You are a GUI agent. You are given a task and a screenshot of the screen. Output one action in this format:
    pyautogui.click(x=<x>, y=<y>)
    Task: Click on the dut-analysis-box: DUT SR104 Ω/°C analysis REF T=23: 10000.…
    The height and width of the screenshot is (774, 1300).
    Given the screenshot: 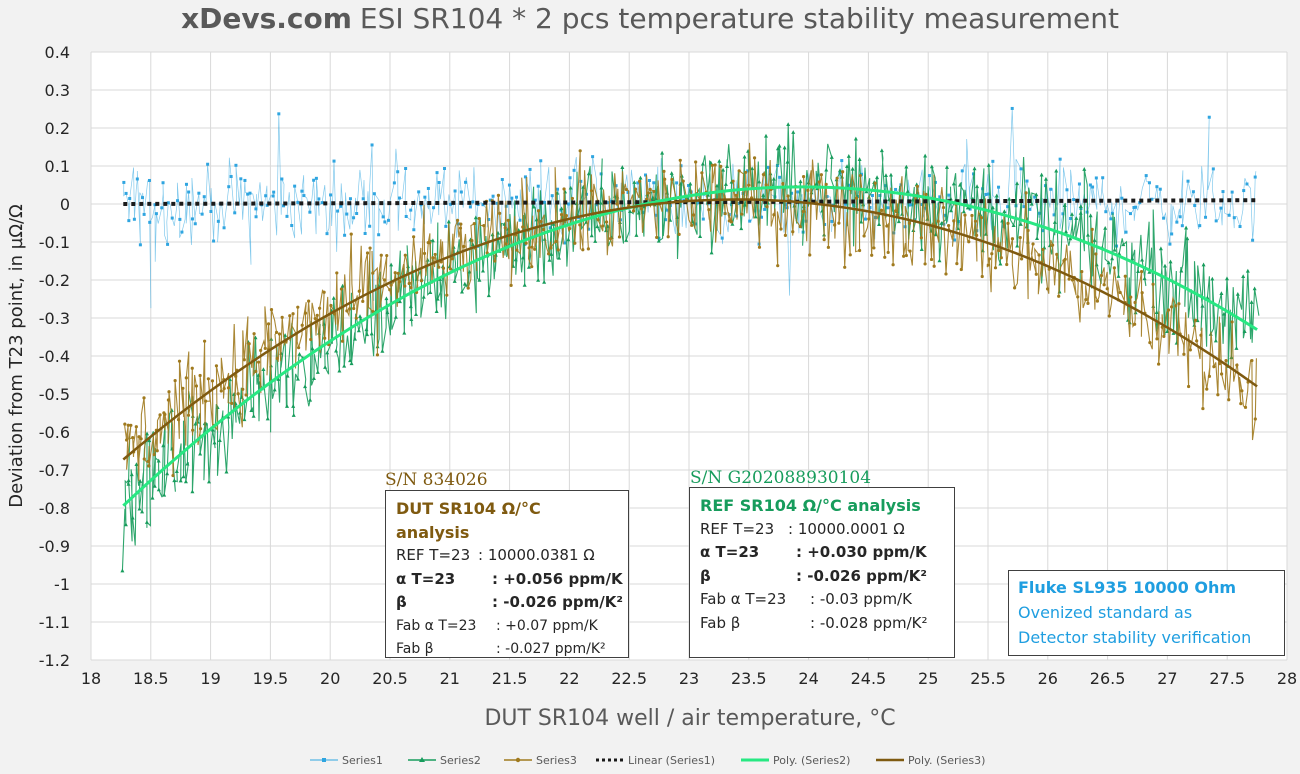 What is the action you would take?
    pyautogui.click(x=507, y=574)
    